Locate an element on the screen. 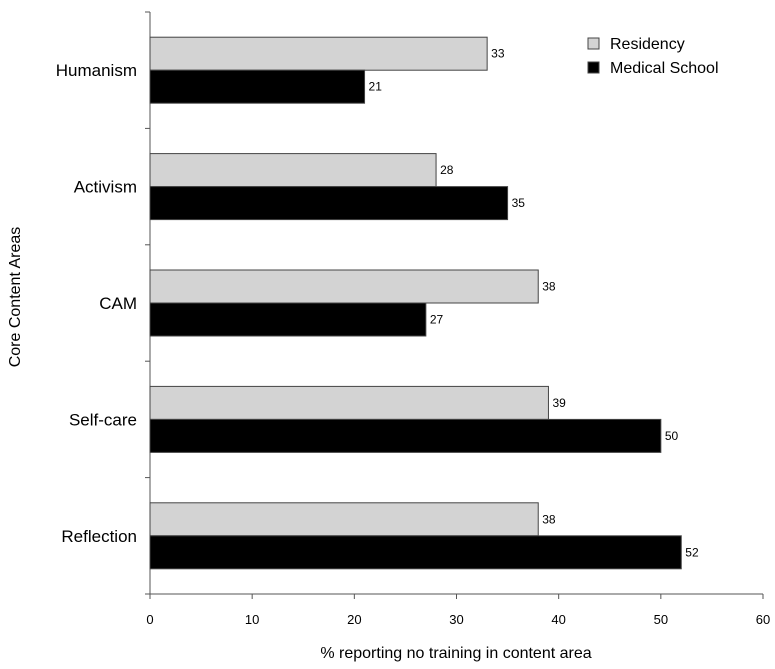 This screenshot has height=669, width=775. x-tick-label: 20 is located at coordinates (354, 619).